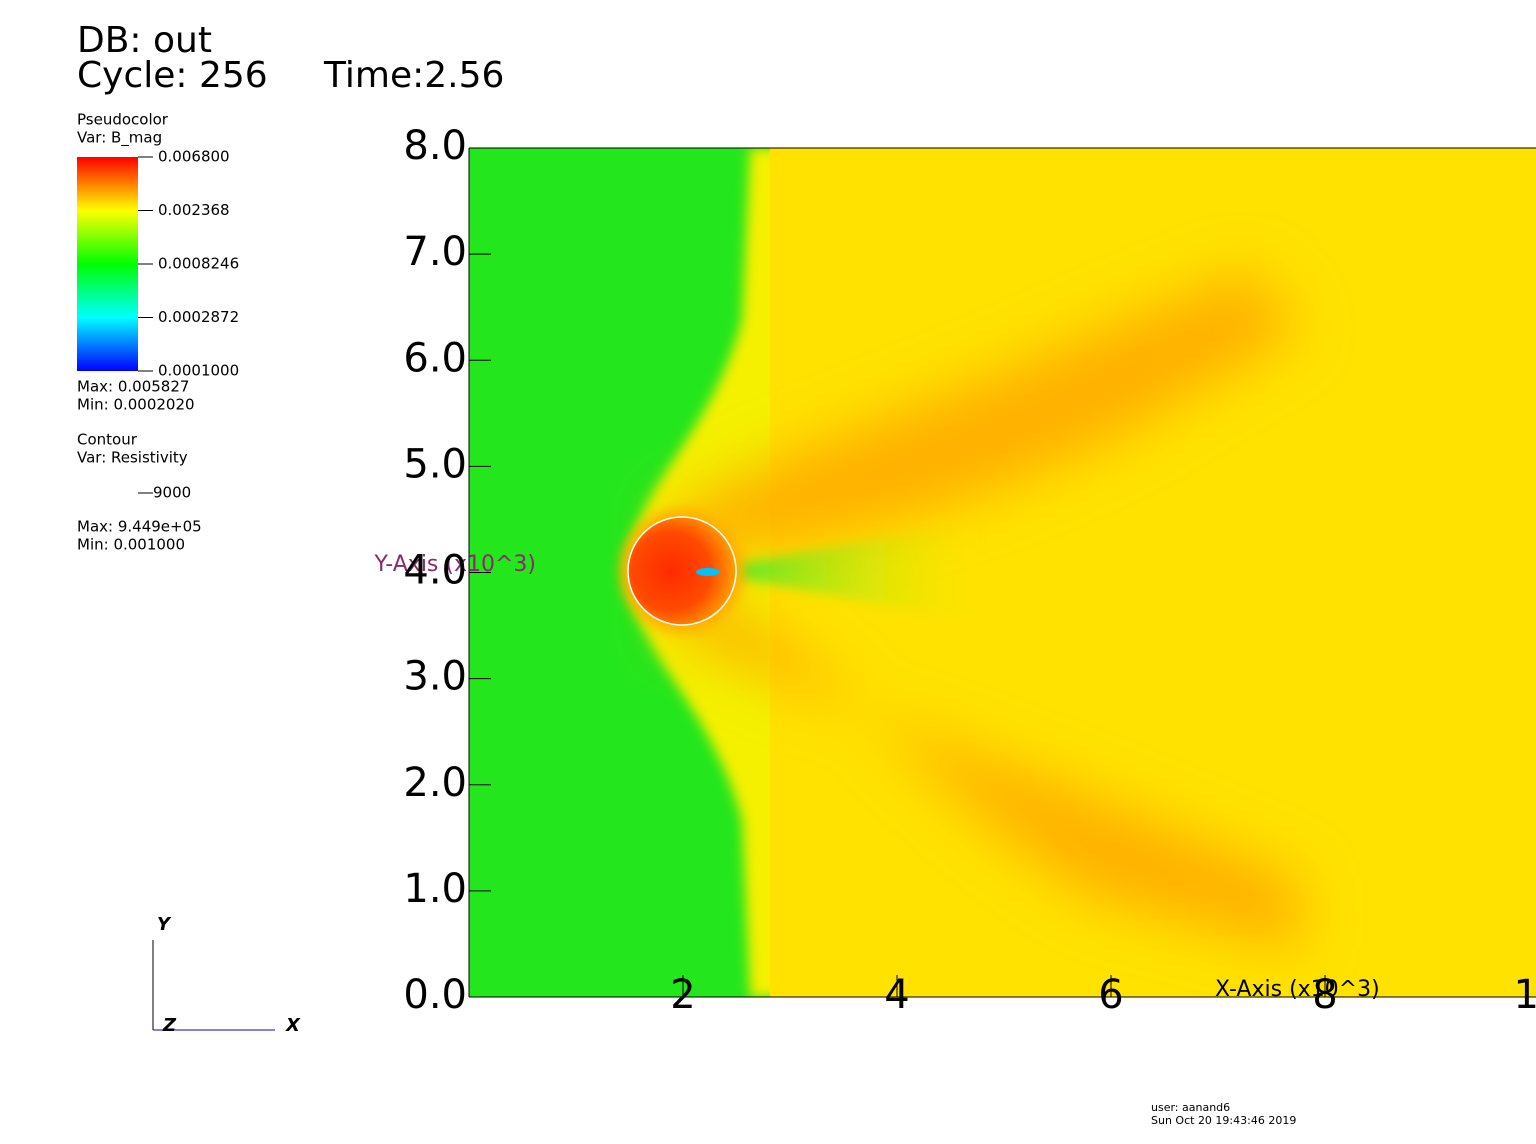 Image resolution: width=1536 pixels, height=1144 pixels. I want to click on y-tick-label: 1.0, so click(435, 889).